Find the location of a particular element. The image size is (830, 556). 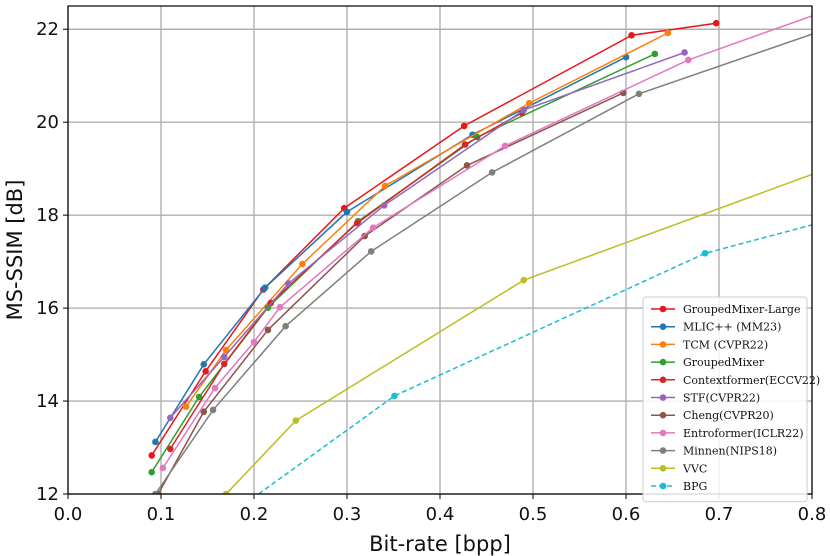

y-axis-title: MS-SSIM [dB] is located at coordinates (15, 250).